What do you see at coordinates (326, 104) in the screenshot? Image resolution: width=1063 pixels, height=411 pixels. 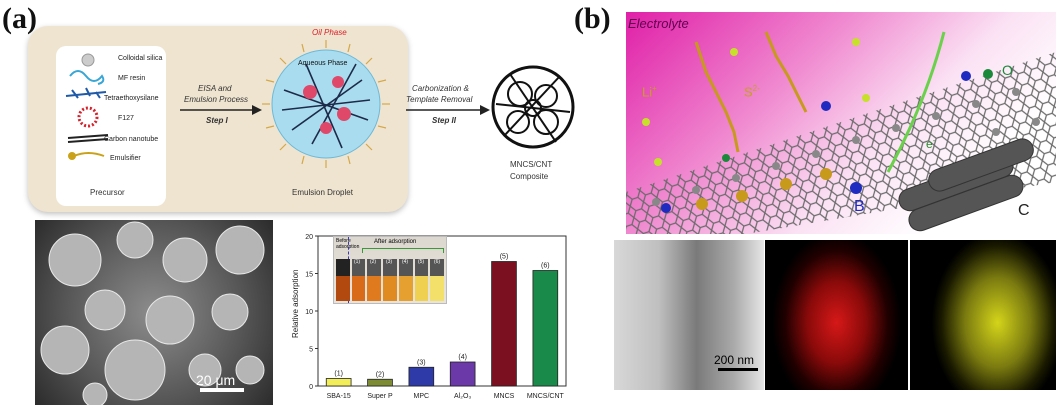 I see `emulsion-droplet` at bounding box center [326, 104].